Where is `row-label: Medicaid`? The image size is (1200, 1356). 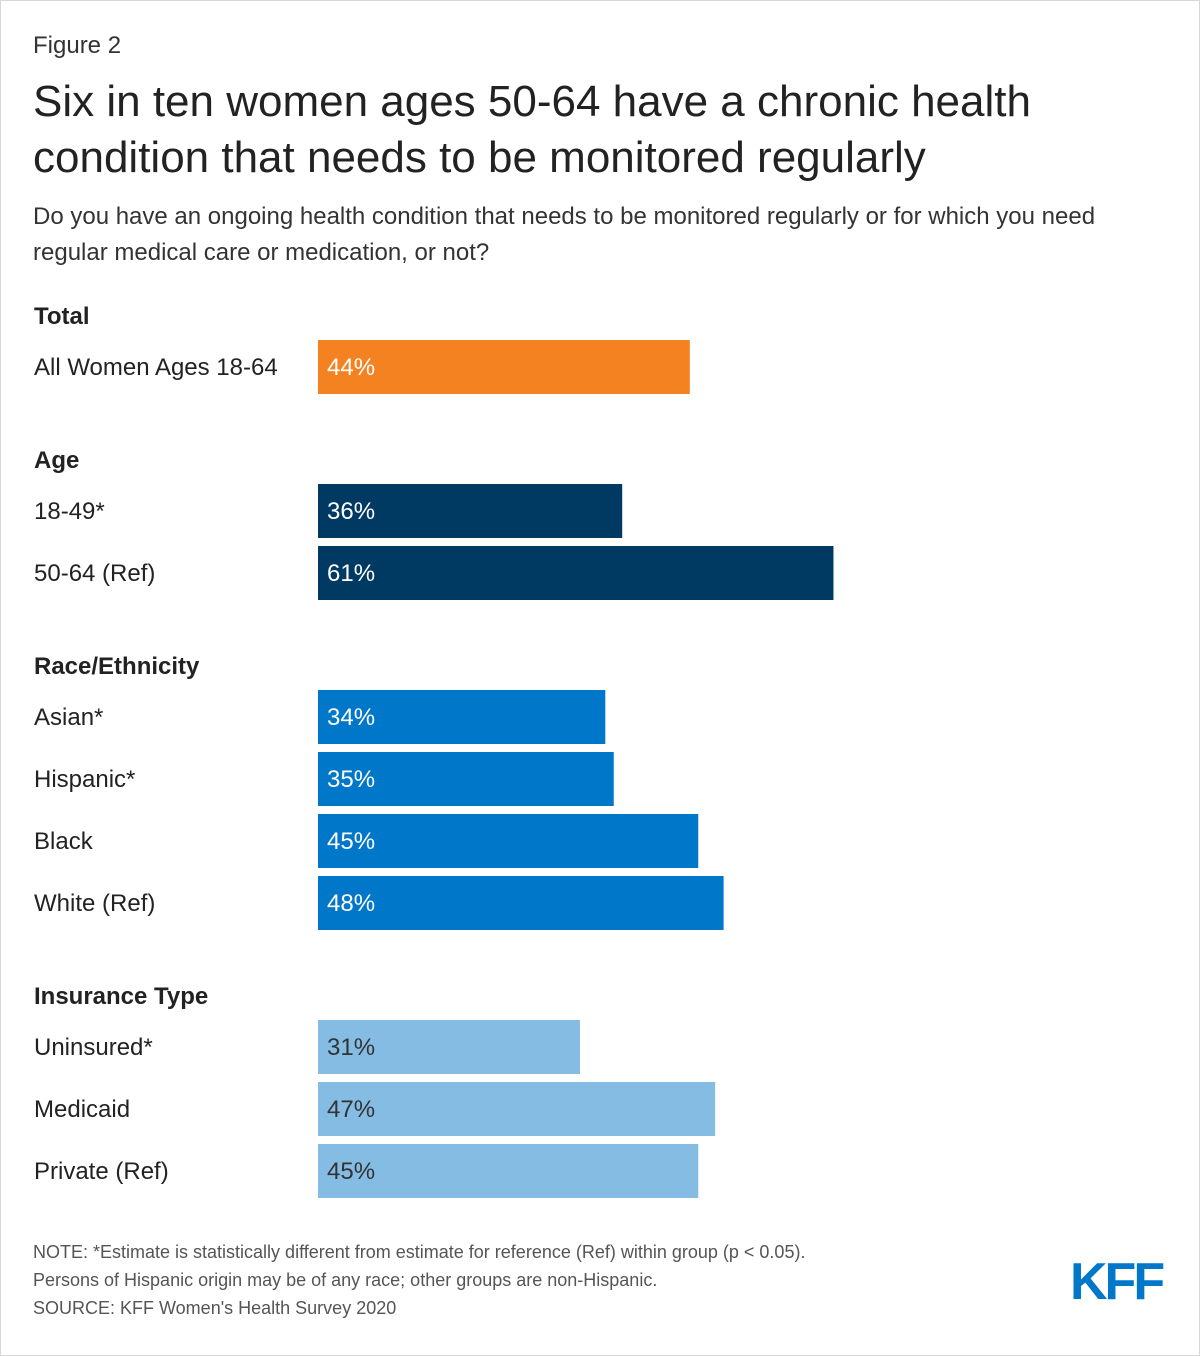 row-label: Medicaid is located at coordinates (82, 1109).